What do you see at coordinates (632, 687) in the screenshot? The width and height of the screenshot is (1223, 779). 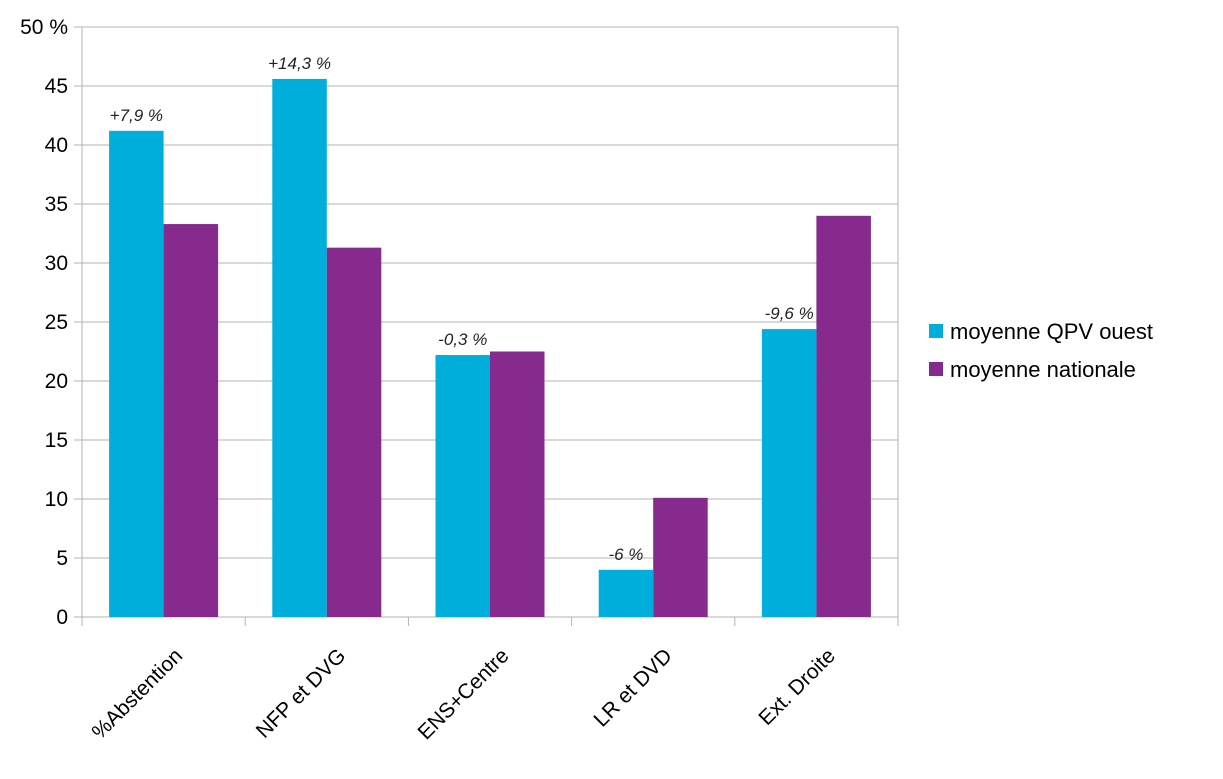 I see `x-tick-label: LR et DVD` at bounding box center [632, 687].